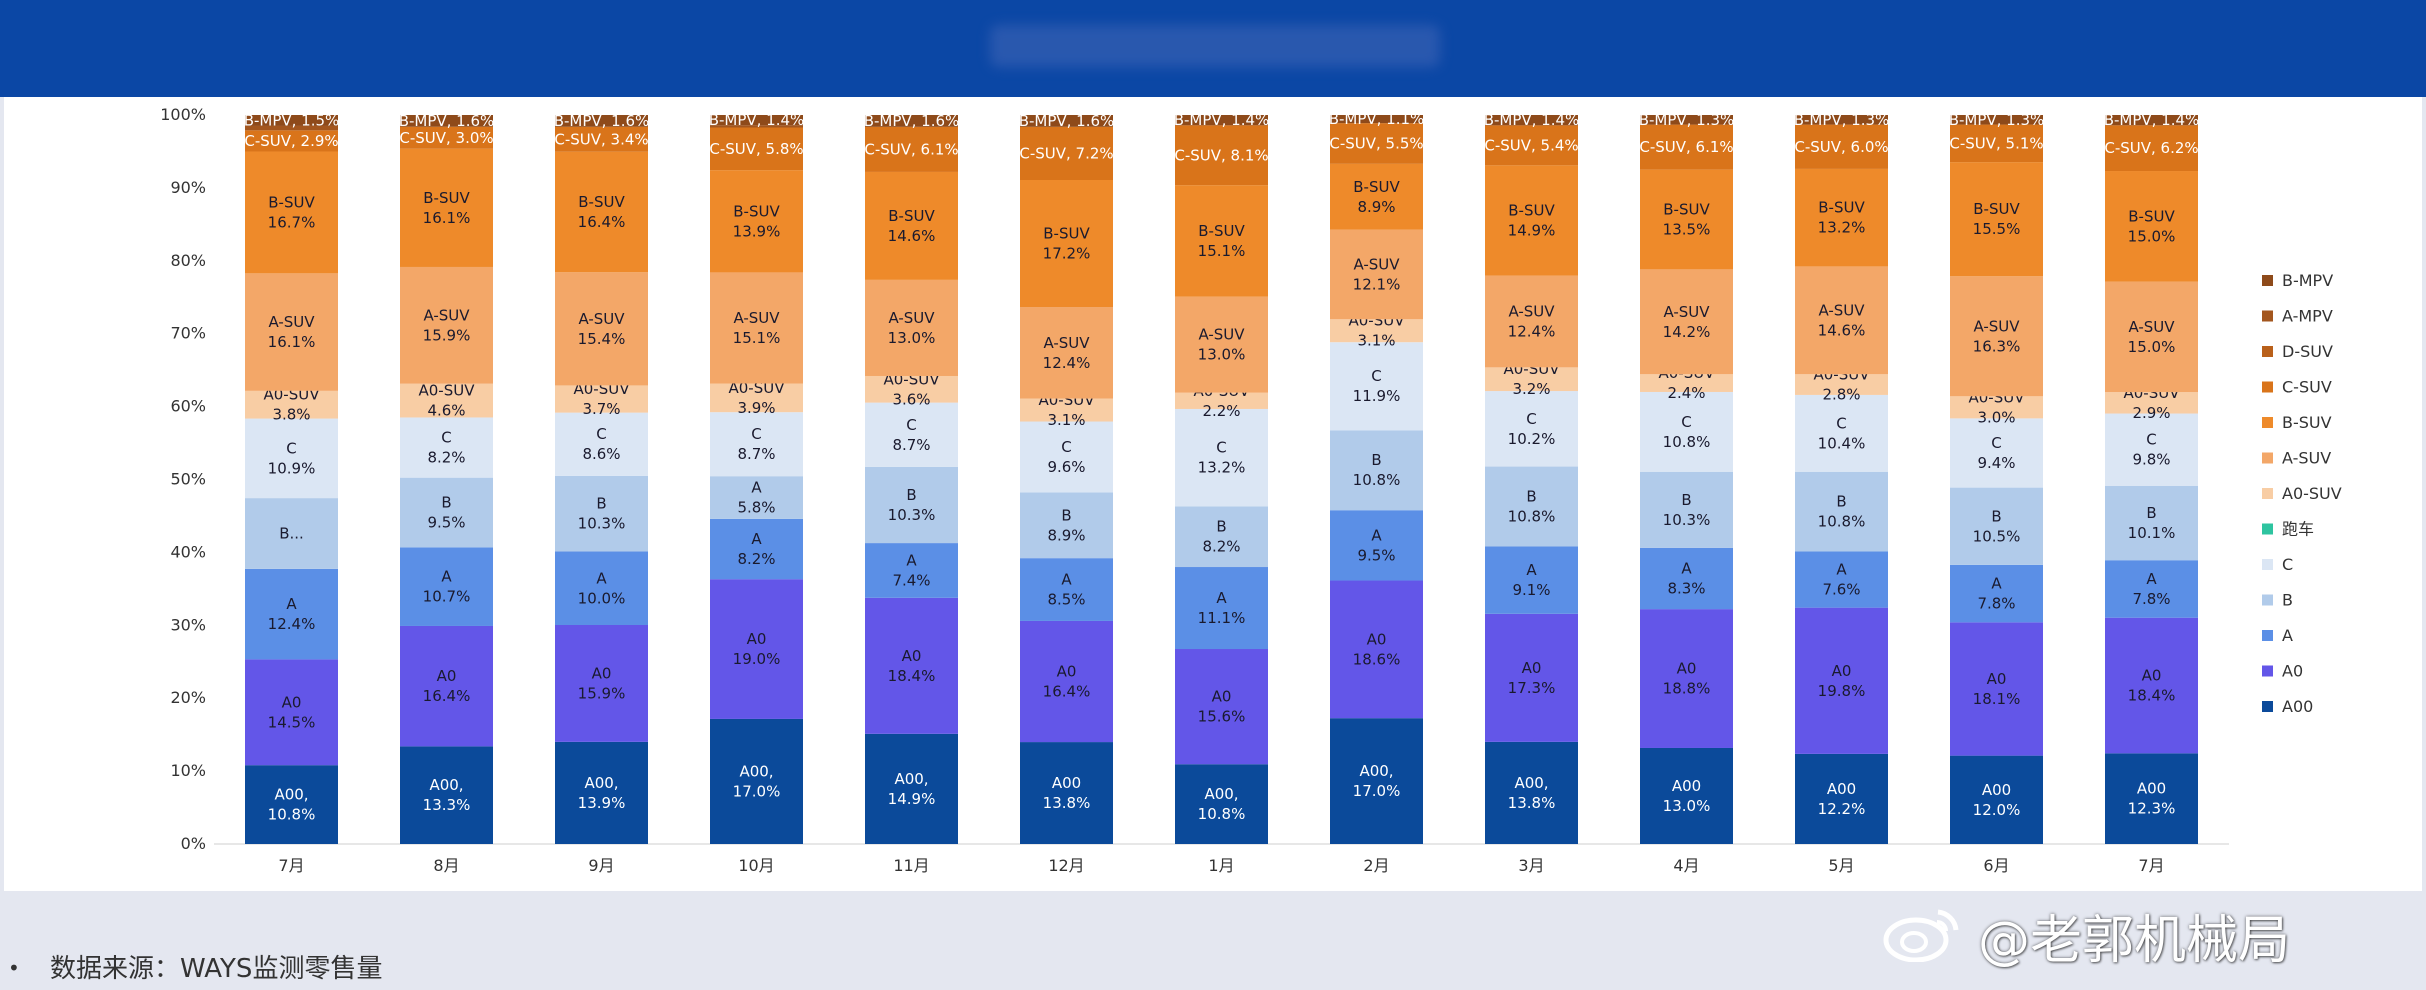 This screenshot has width=2426, height=990. I want to click on data-label: A00, 13.9%, so click(602, 793).